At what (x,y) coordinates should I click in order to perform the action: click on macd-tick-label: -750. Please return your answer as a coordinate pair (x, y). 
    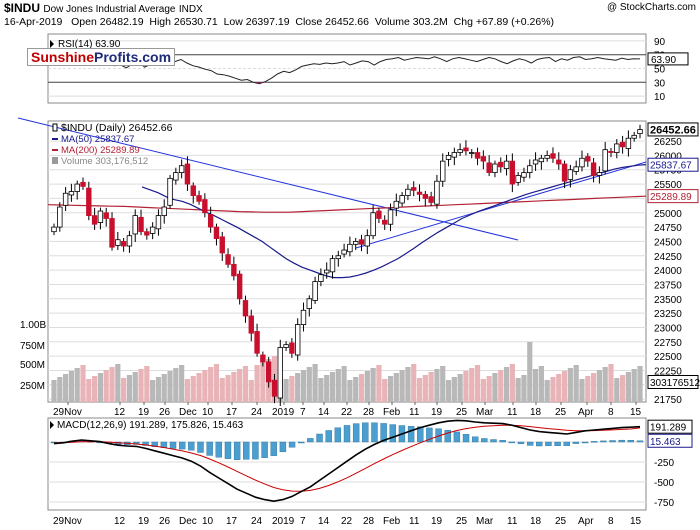
    Looking at the image, I should click on (664, 503).